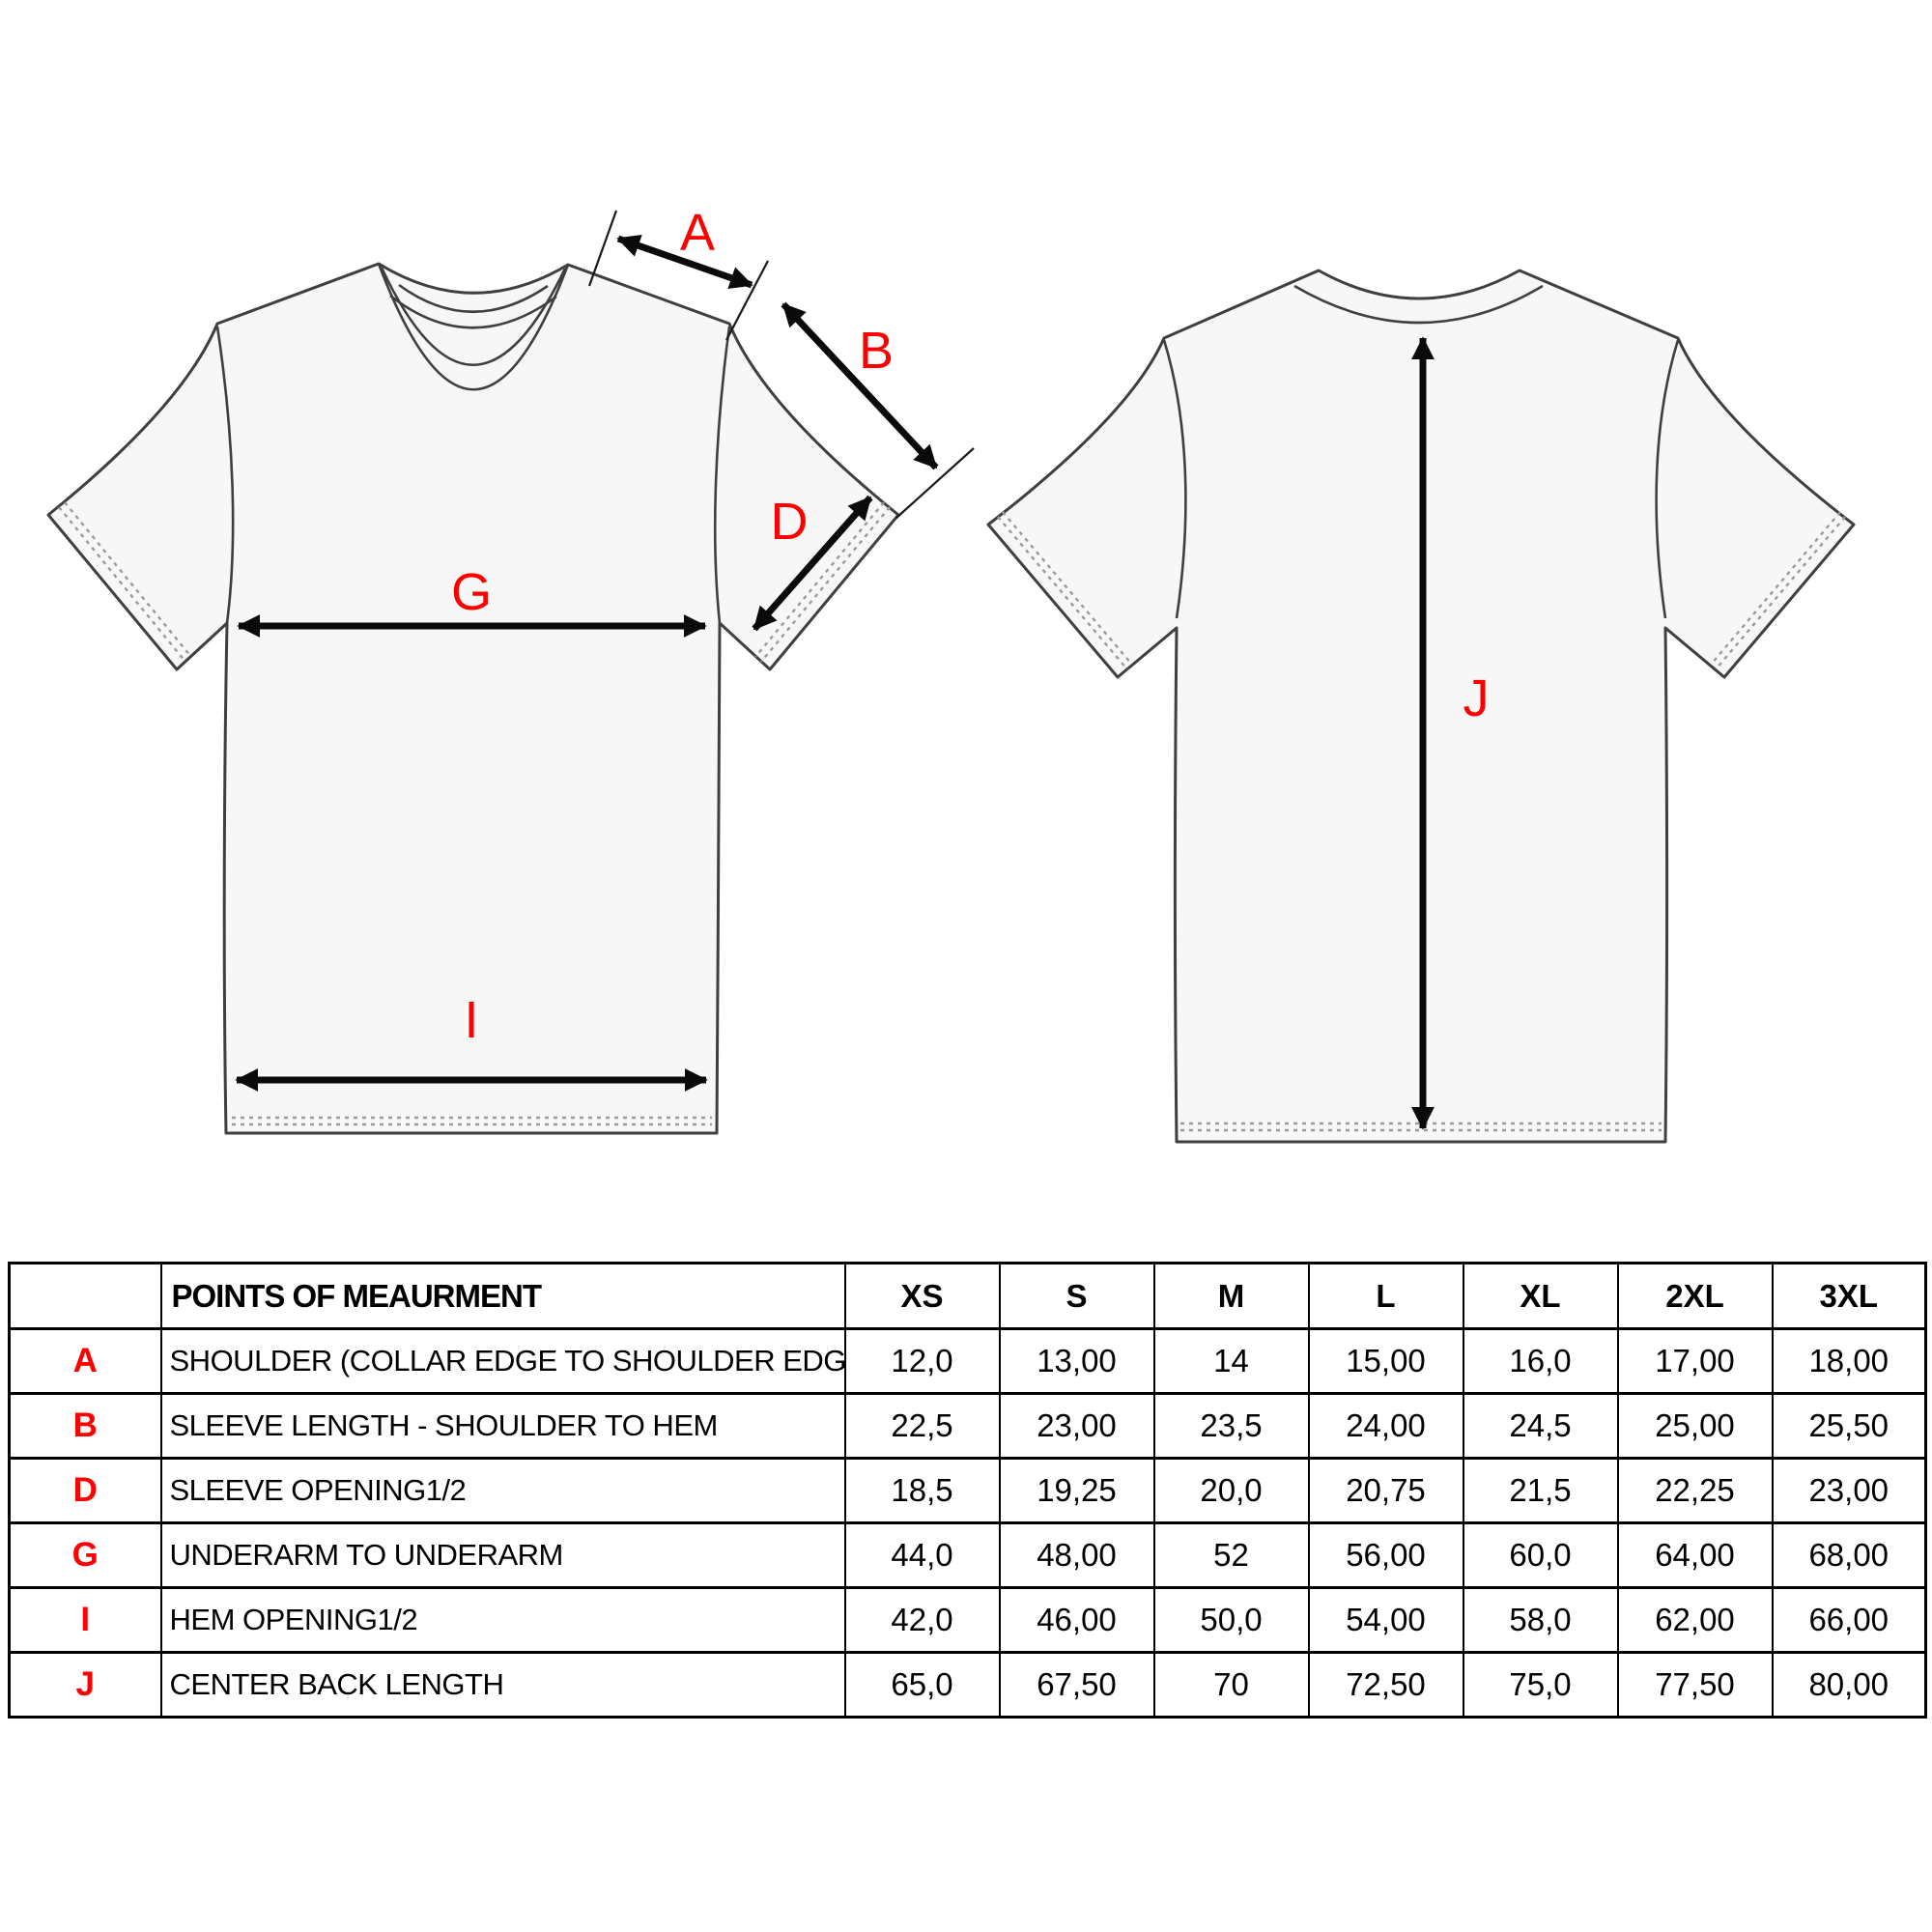 The image size is (1932, 1932). What do you see at coordinates (1476, 698) in the screenshot?
I see `label-J: J` at bounding box center [1476, 698].